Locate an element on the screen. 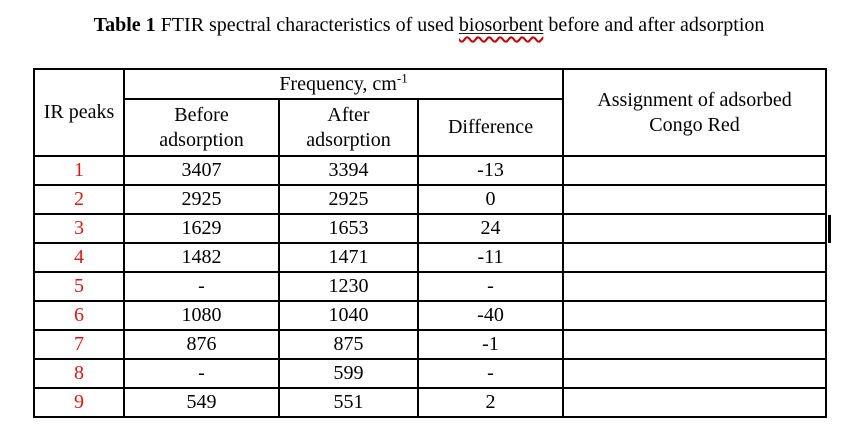  table-row: 4 1482 1471 -11 is located at coordinates (430, 257).